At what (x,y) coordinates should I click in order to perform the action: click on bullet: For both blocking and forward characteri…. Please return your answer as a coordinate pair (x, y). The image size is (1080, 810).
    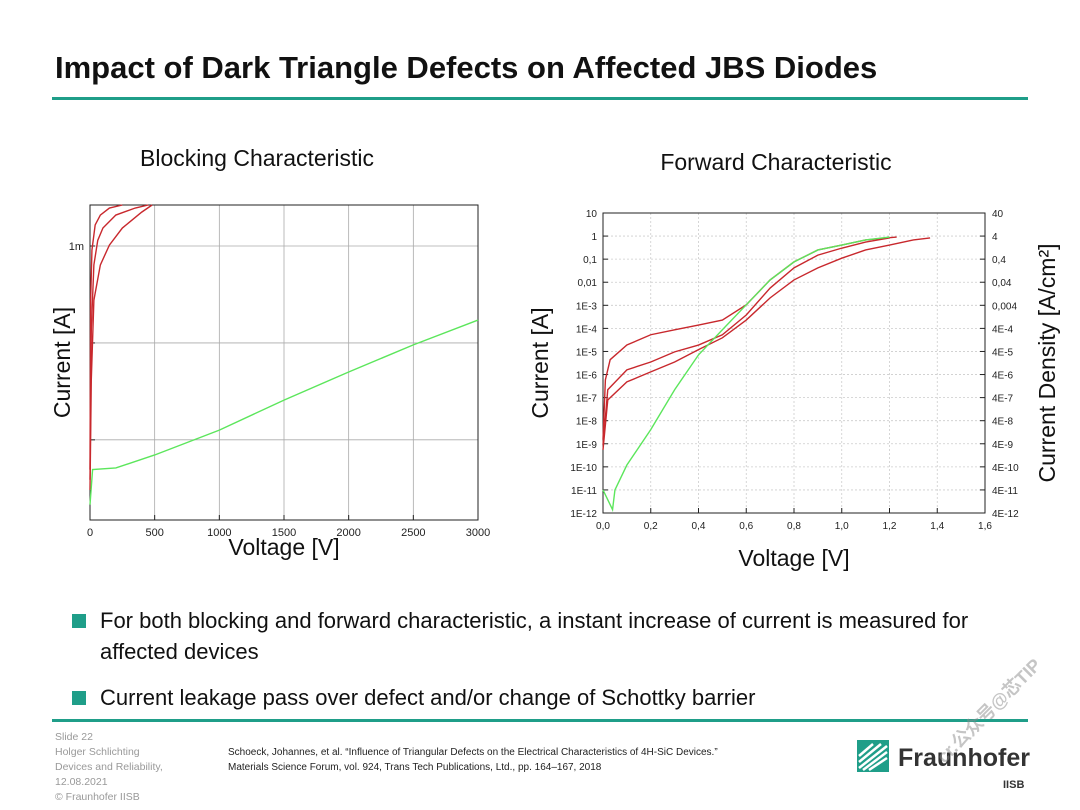
    Looking at the image, I should click on (542, 636).